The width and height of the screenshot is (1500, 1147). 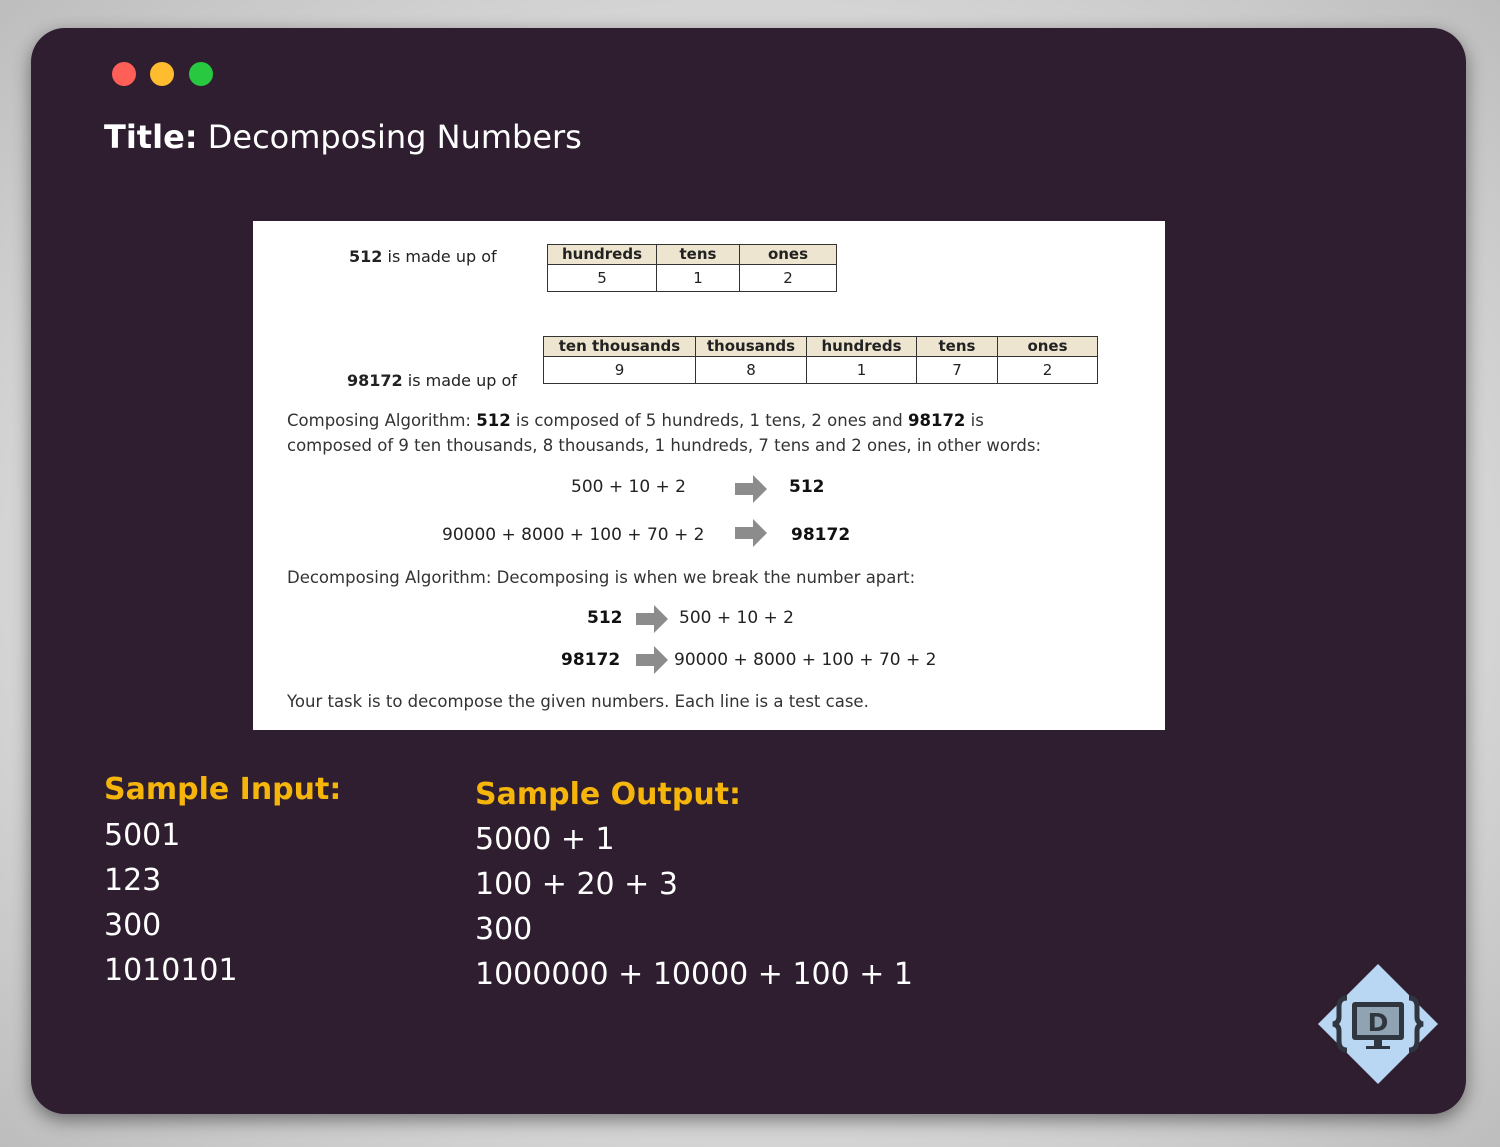 What do you see at coordinates (375, 380) in the screenshot?
I see `row2-number: 98172` at bounding box center [375, 380].